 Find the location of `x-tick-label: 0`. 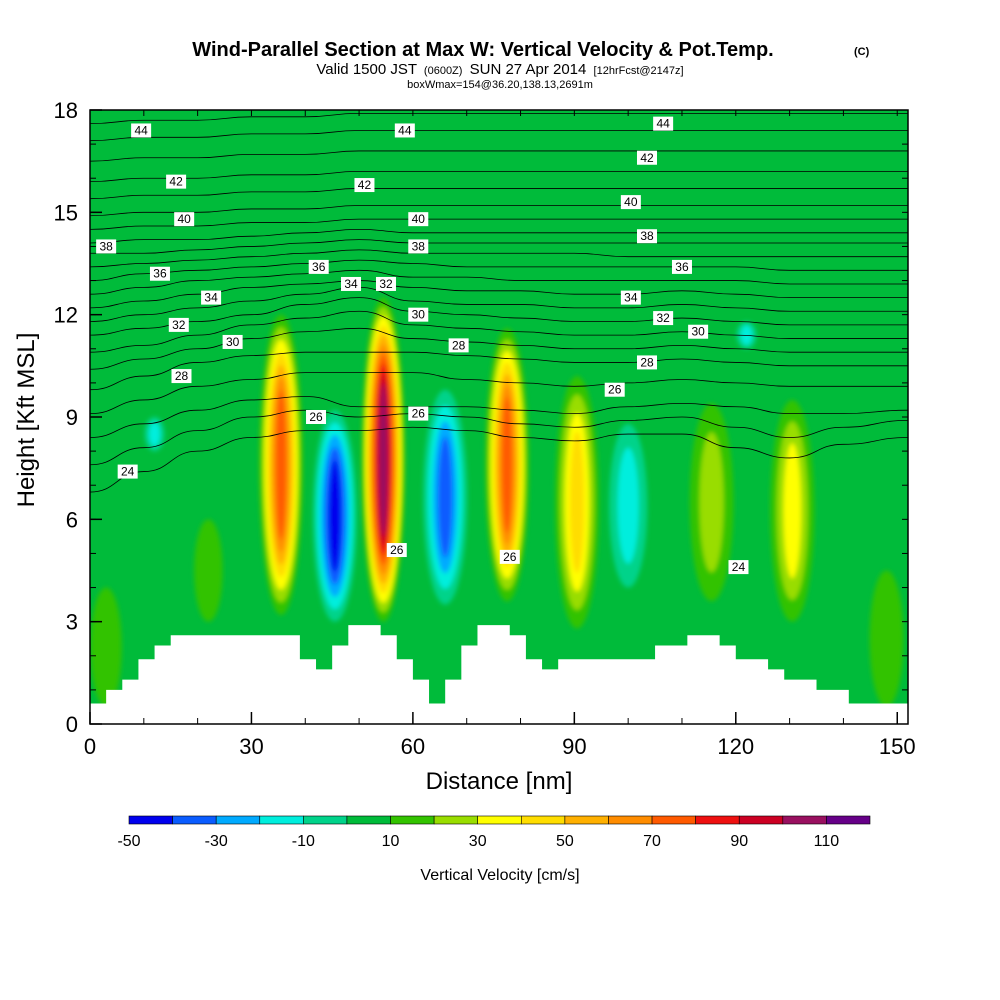

x-tick-label: 0 is located at coordinates (90, 746).